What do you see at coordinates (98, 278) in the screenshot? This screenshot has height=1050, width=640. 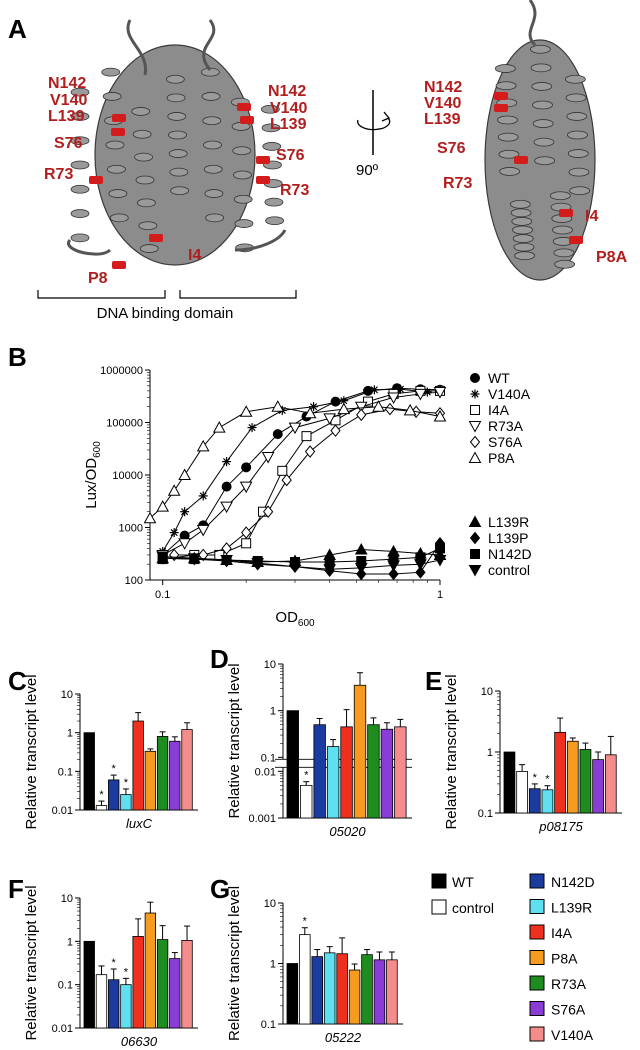 I see `residue-label-p8: P8` at bounding box center [98, 278].